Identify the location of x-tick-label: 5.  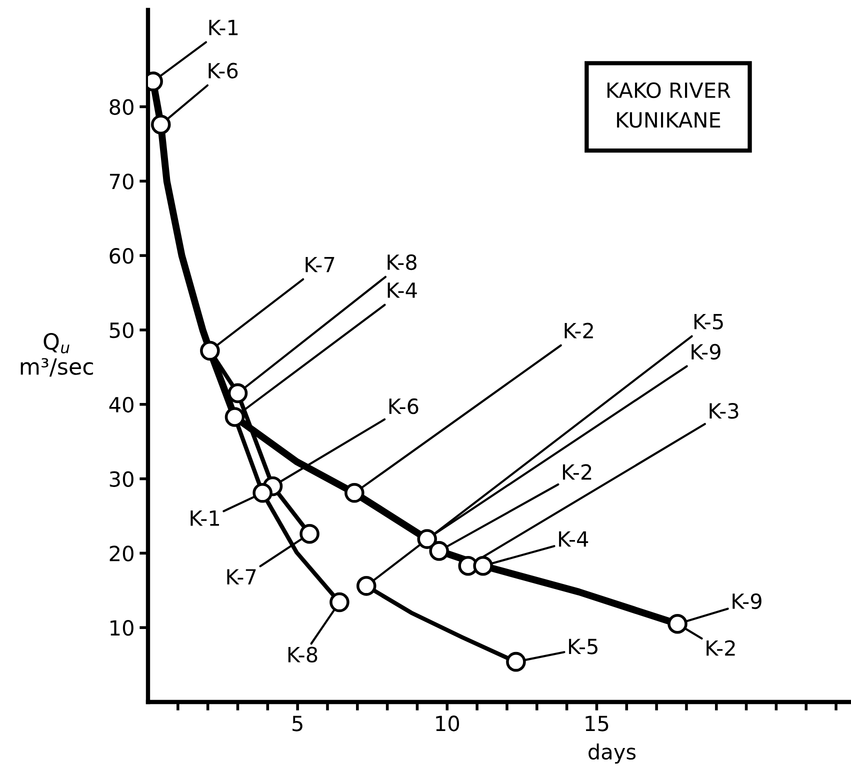
(297, 724).